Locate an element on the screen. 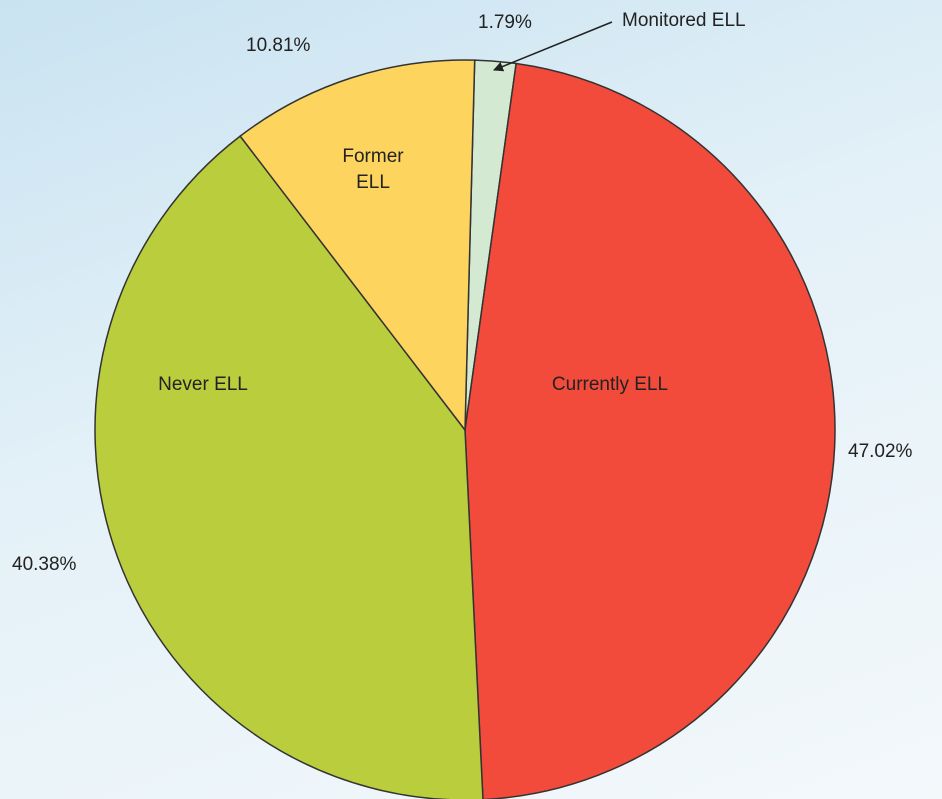  pie-slice is located at coordinates (357, 246).